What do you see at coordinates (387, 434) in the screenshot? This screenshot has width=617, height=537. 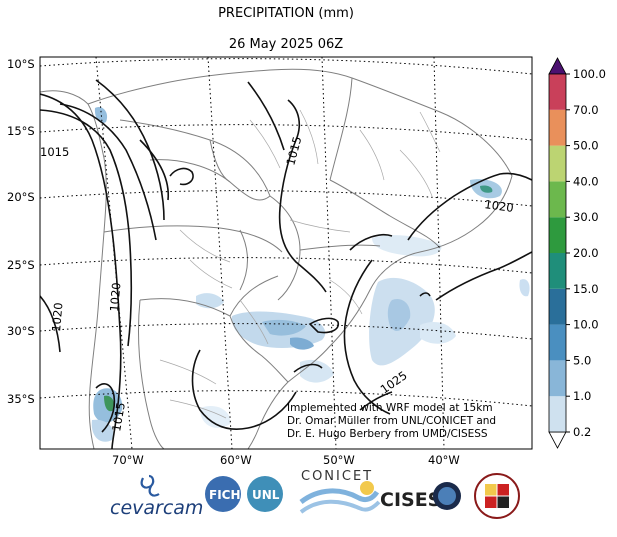 I see `credit-line: Dr. E. Hugo Berbery from UMD/CISESS` at bounding box center [387, 434].